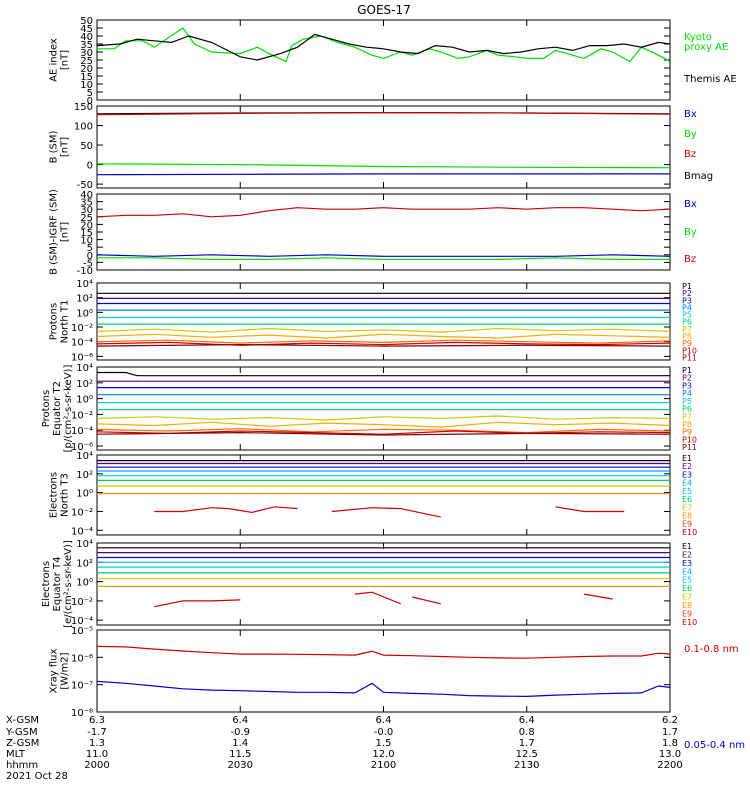  Describe the element at coordinates (21, 732) in the screenshot. I see `footer-row-label: Y-GSM` at that location.